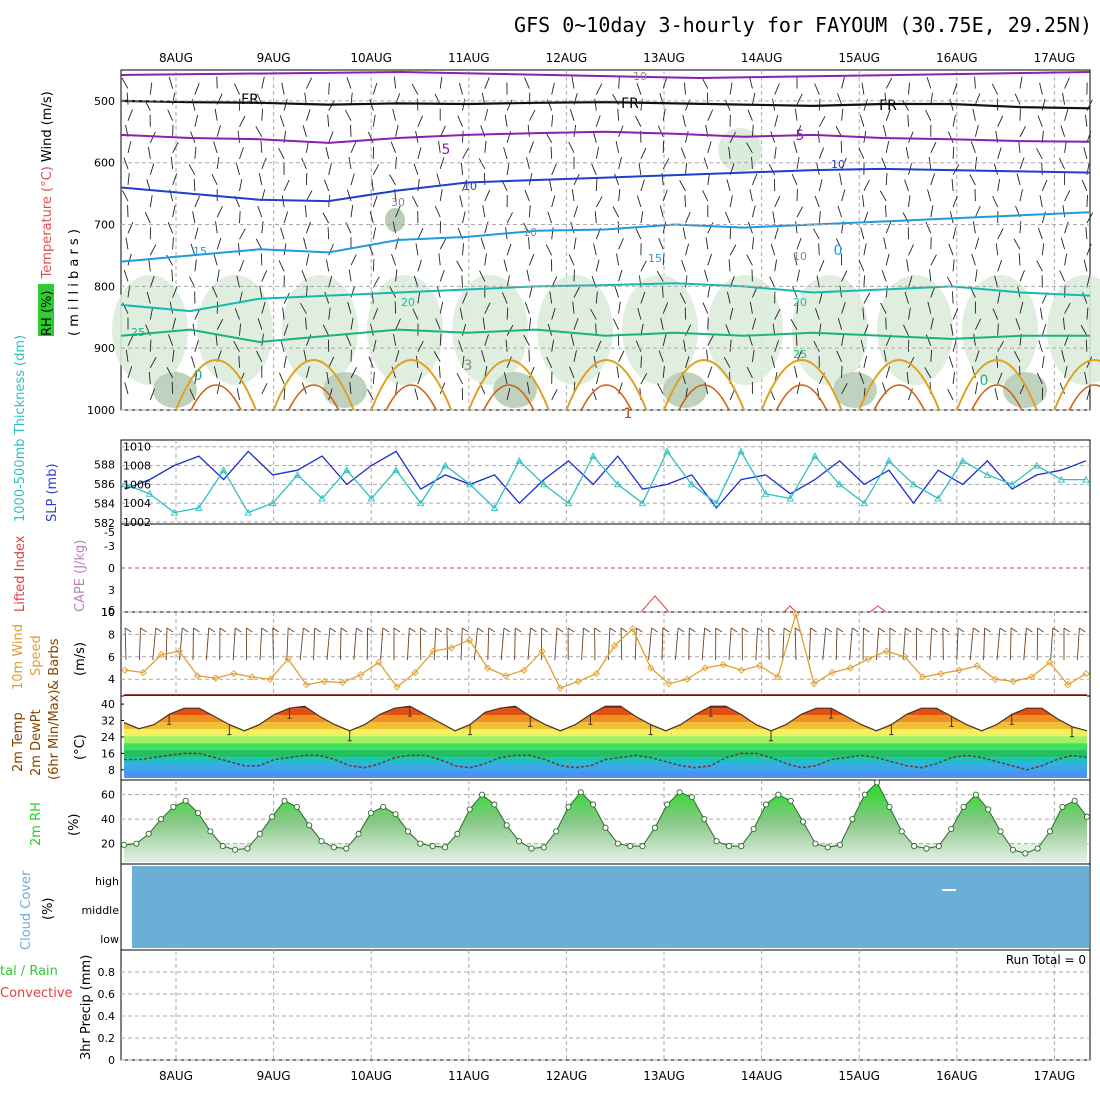 The width and height of the screenshot is (1100, 1100). I want to click on temp-minmax-bar, so click(169, 719).